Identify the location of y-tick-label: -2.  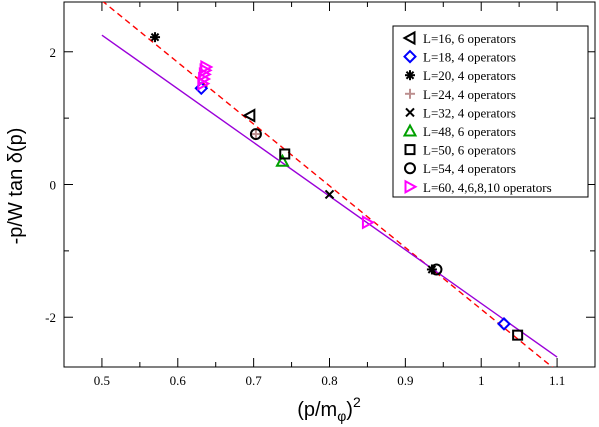
(50, 317).